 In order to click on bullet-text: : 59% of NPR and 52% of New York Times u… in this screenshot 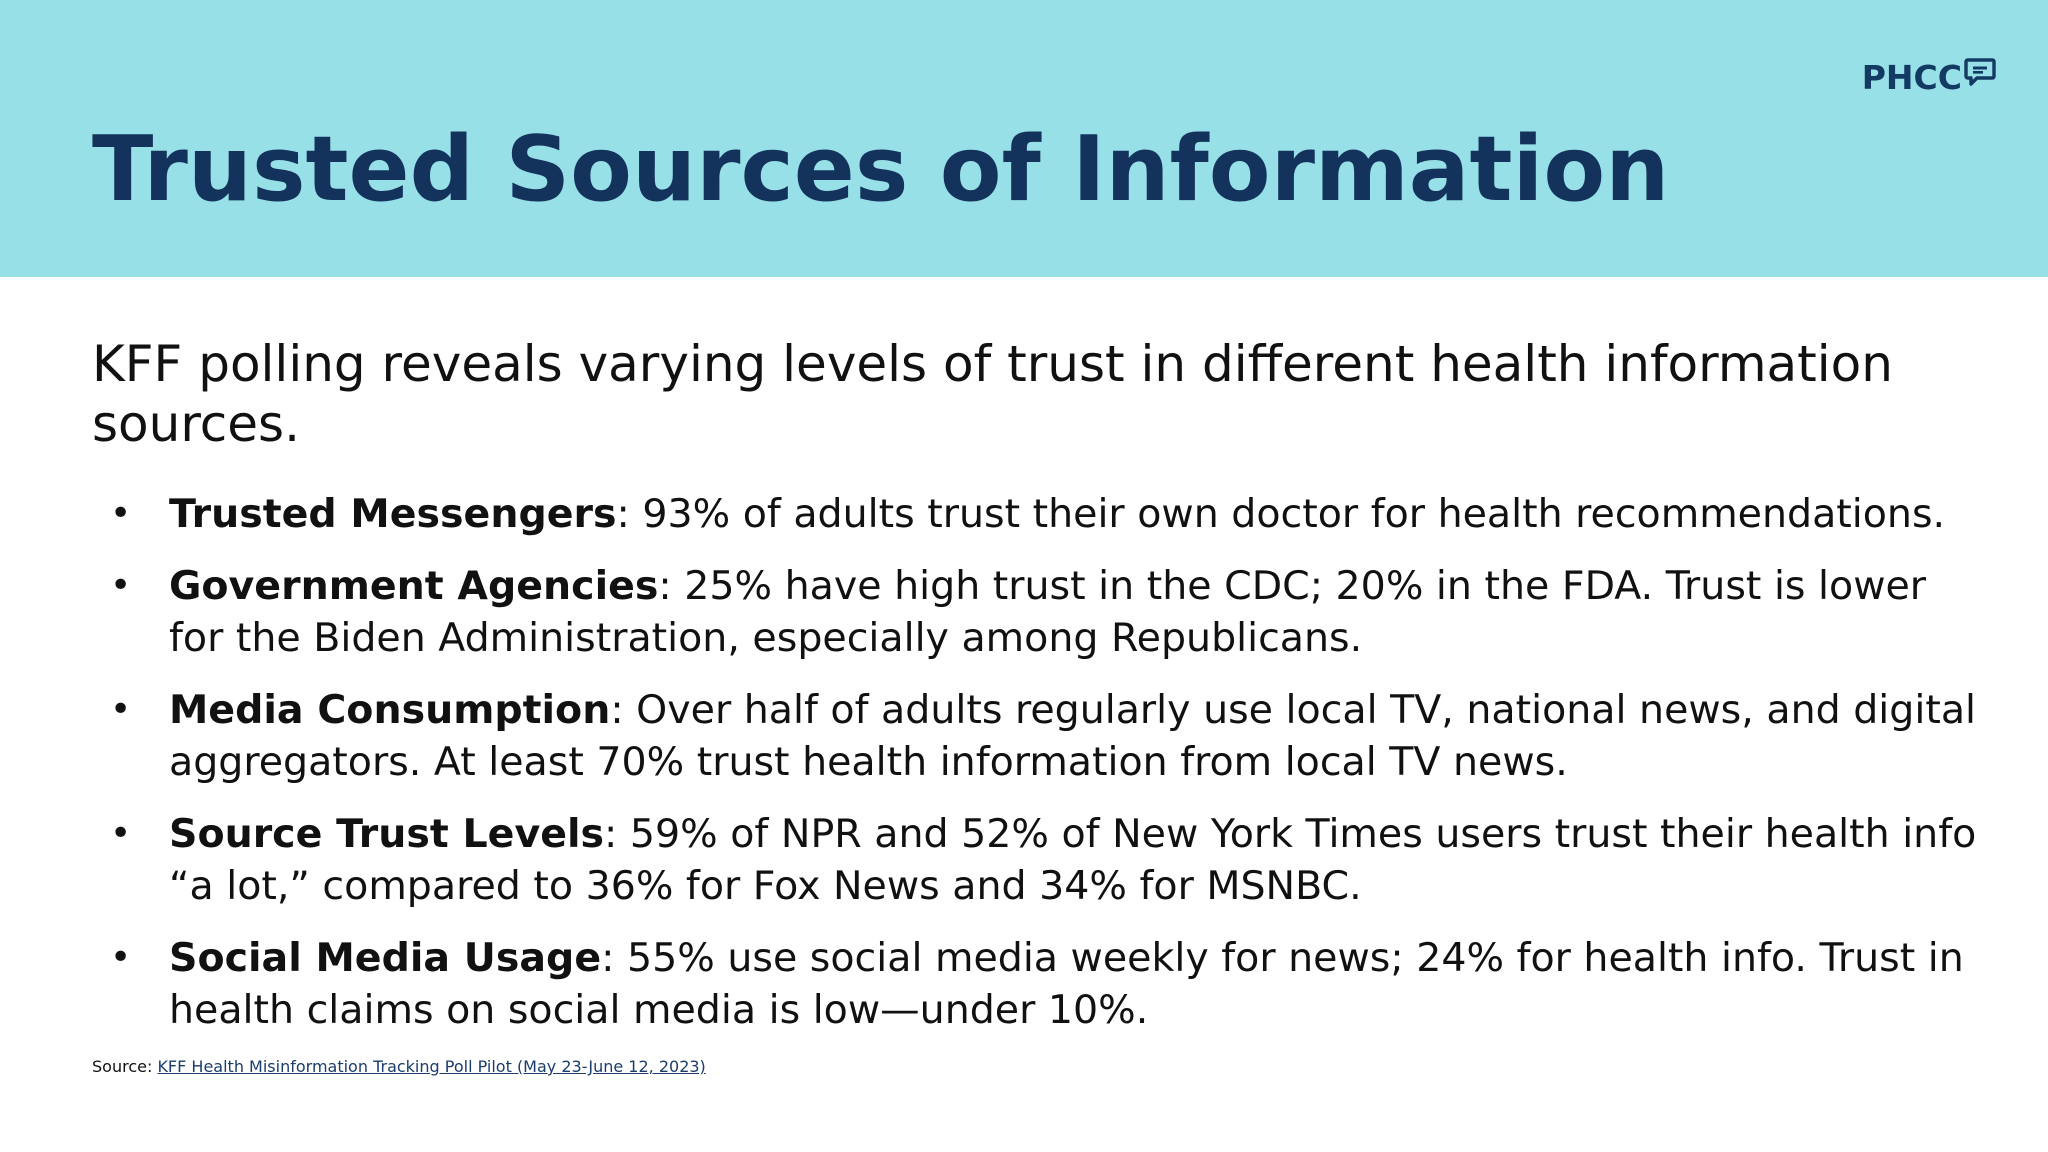, I will do `click(1073, 860)`.